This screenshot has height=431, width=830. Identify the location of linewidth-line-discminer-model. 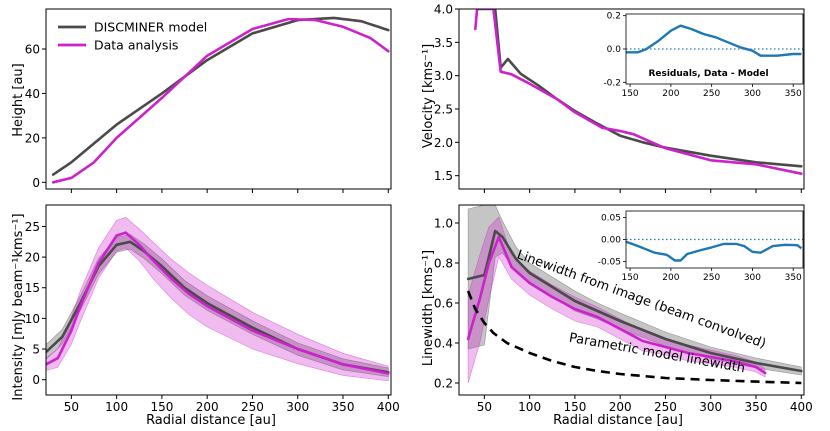
(634, 301).